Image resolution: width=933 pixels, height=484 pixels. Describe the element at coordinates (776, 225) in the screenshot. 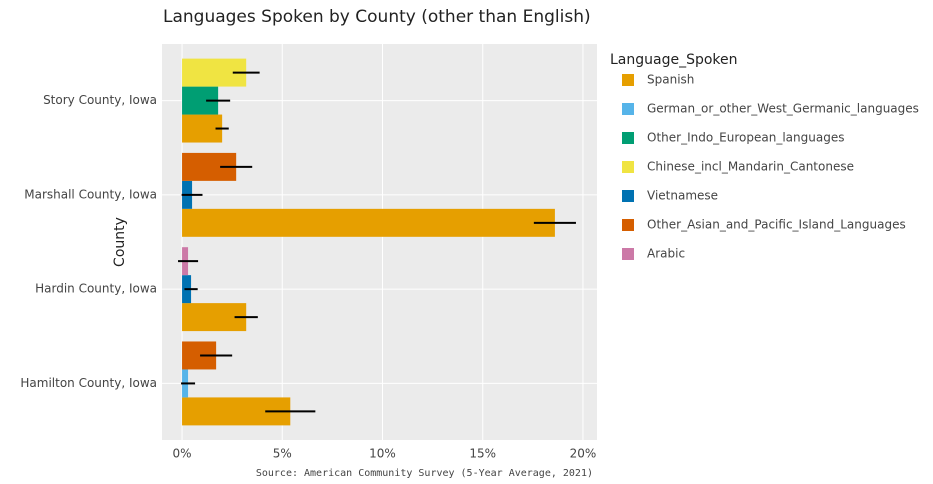

I see `legend-label: Other_Asian_and_Pacific_Island_Languages` at that location.